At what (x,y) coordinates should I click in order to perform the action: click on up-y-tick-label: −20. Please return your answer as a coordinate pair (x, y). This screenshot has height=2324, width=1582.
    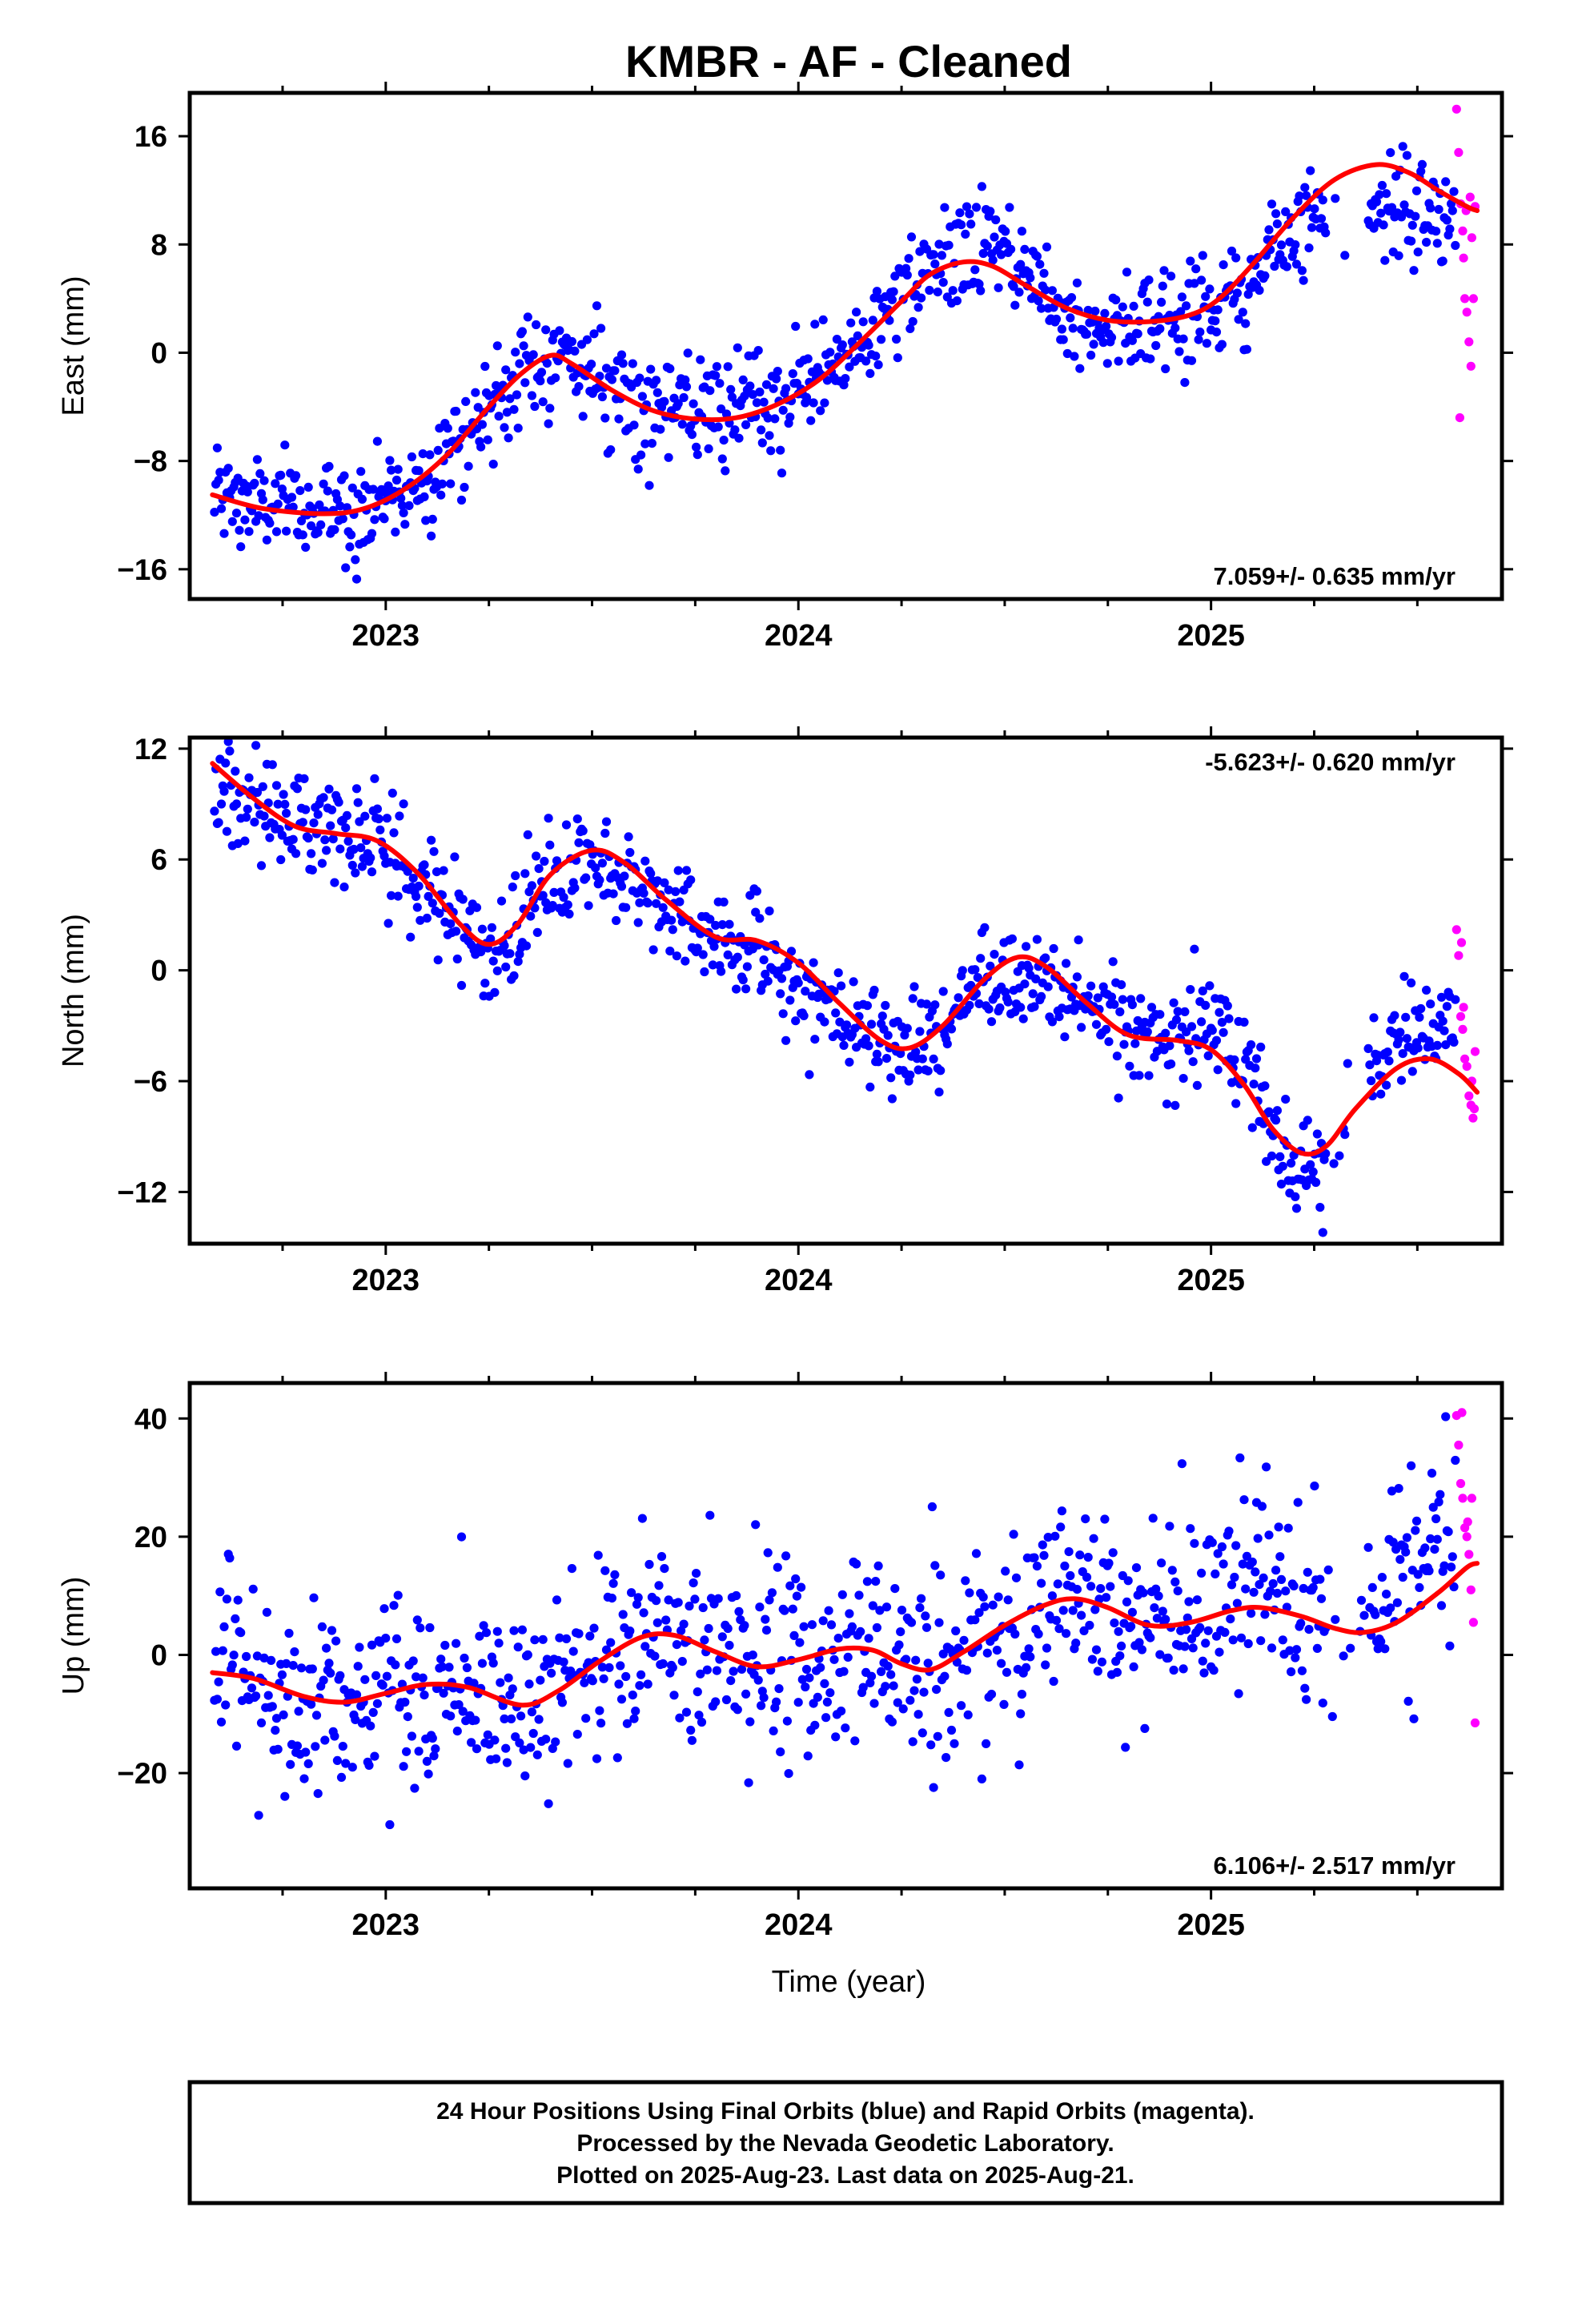
    Looking at the image, I should click on (142, 1774).